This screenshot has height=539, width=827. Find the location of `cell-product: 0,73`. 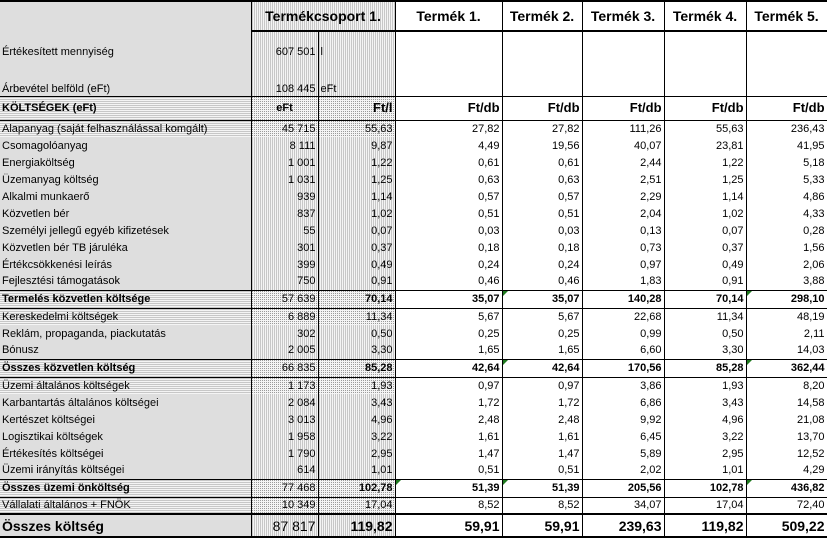

cell-product: 0,73 is located at coordinates (623, 247).